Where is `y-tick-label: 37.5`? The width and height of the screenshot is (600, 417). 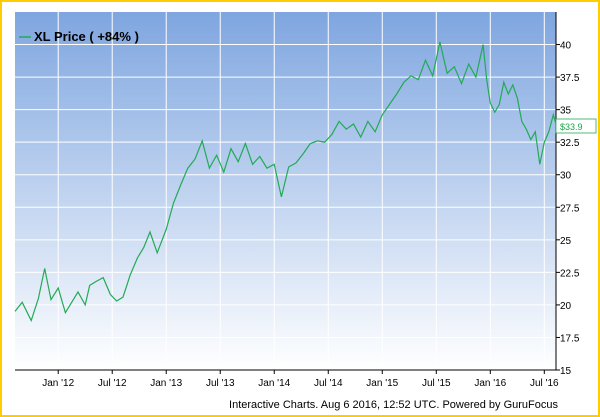
y-tick-label: 37.5 is located at coordinates (570, 78).